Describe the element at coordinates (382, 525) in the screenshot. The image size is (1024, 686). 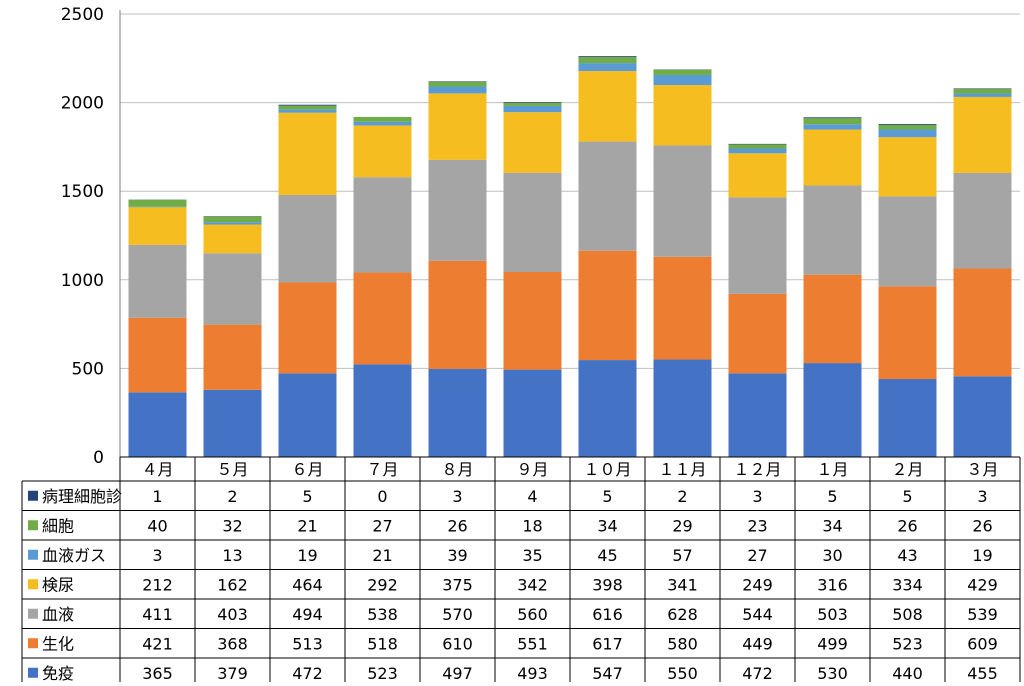
I see `table-value-cell: 27` at that location.